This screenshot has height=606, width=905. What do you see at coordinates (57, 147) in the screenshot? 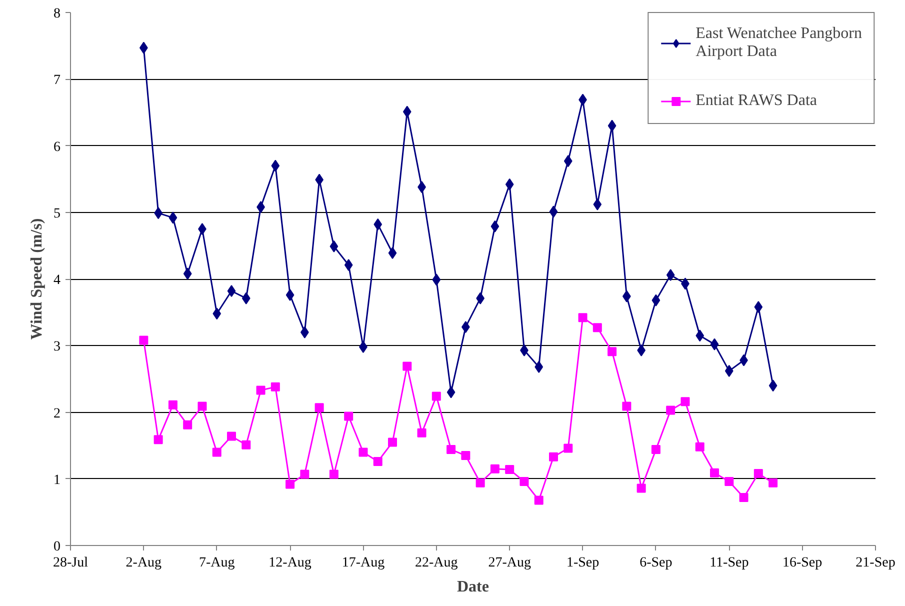
I see `y-tick-label: 6` at bounding box center [57, 147].